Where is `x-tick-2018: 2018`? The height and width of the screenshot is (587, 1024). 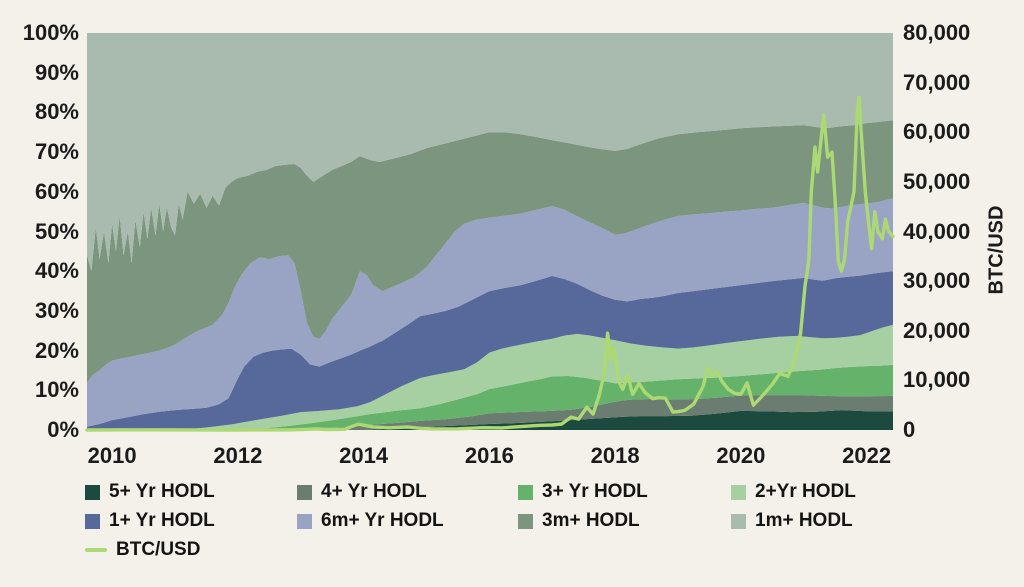 x-tick-2018: 2018 is located at coordinates (615, 455).